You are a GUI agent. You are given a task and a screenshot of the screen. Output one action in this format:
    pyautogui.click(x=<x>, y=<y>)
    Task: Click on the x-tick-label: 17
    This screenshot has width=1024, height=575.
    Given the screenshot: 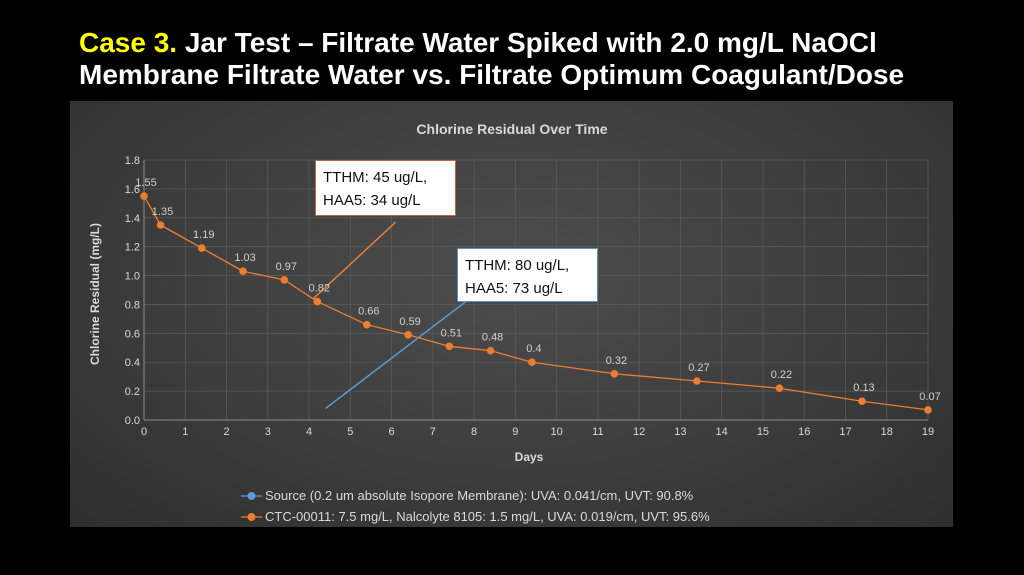 What is the action you would take?
    pyautogui.click(x=845, y=432)
    